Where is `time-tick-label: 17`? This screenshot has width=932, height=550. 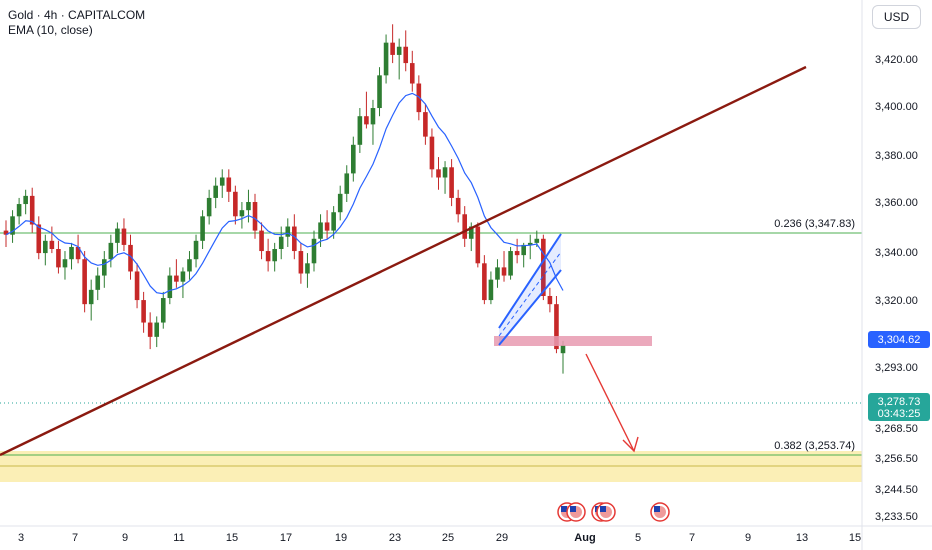 time-tick-label: 17 is located at coordinates (286, 538).